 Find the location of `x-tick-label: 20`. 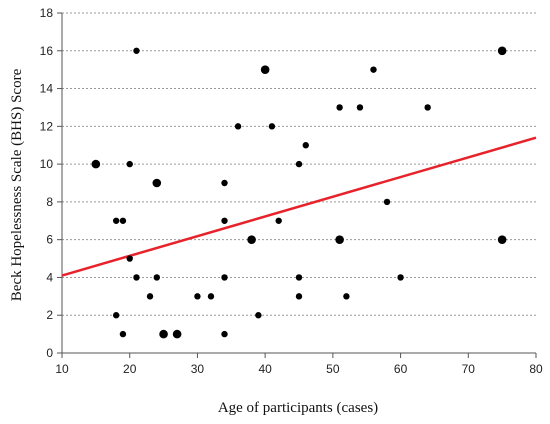

x-tick-label: 20 is located at coordinates (130, 369).